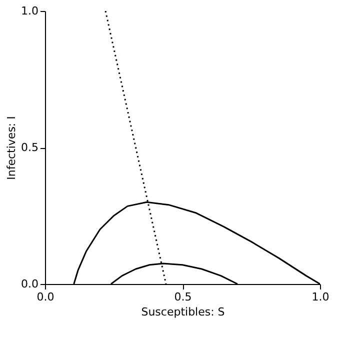  What do you see at coordinates (183, 297) in the screenshot?
I see `x-tick-label: 0.5` at bounding box center [183, 297].